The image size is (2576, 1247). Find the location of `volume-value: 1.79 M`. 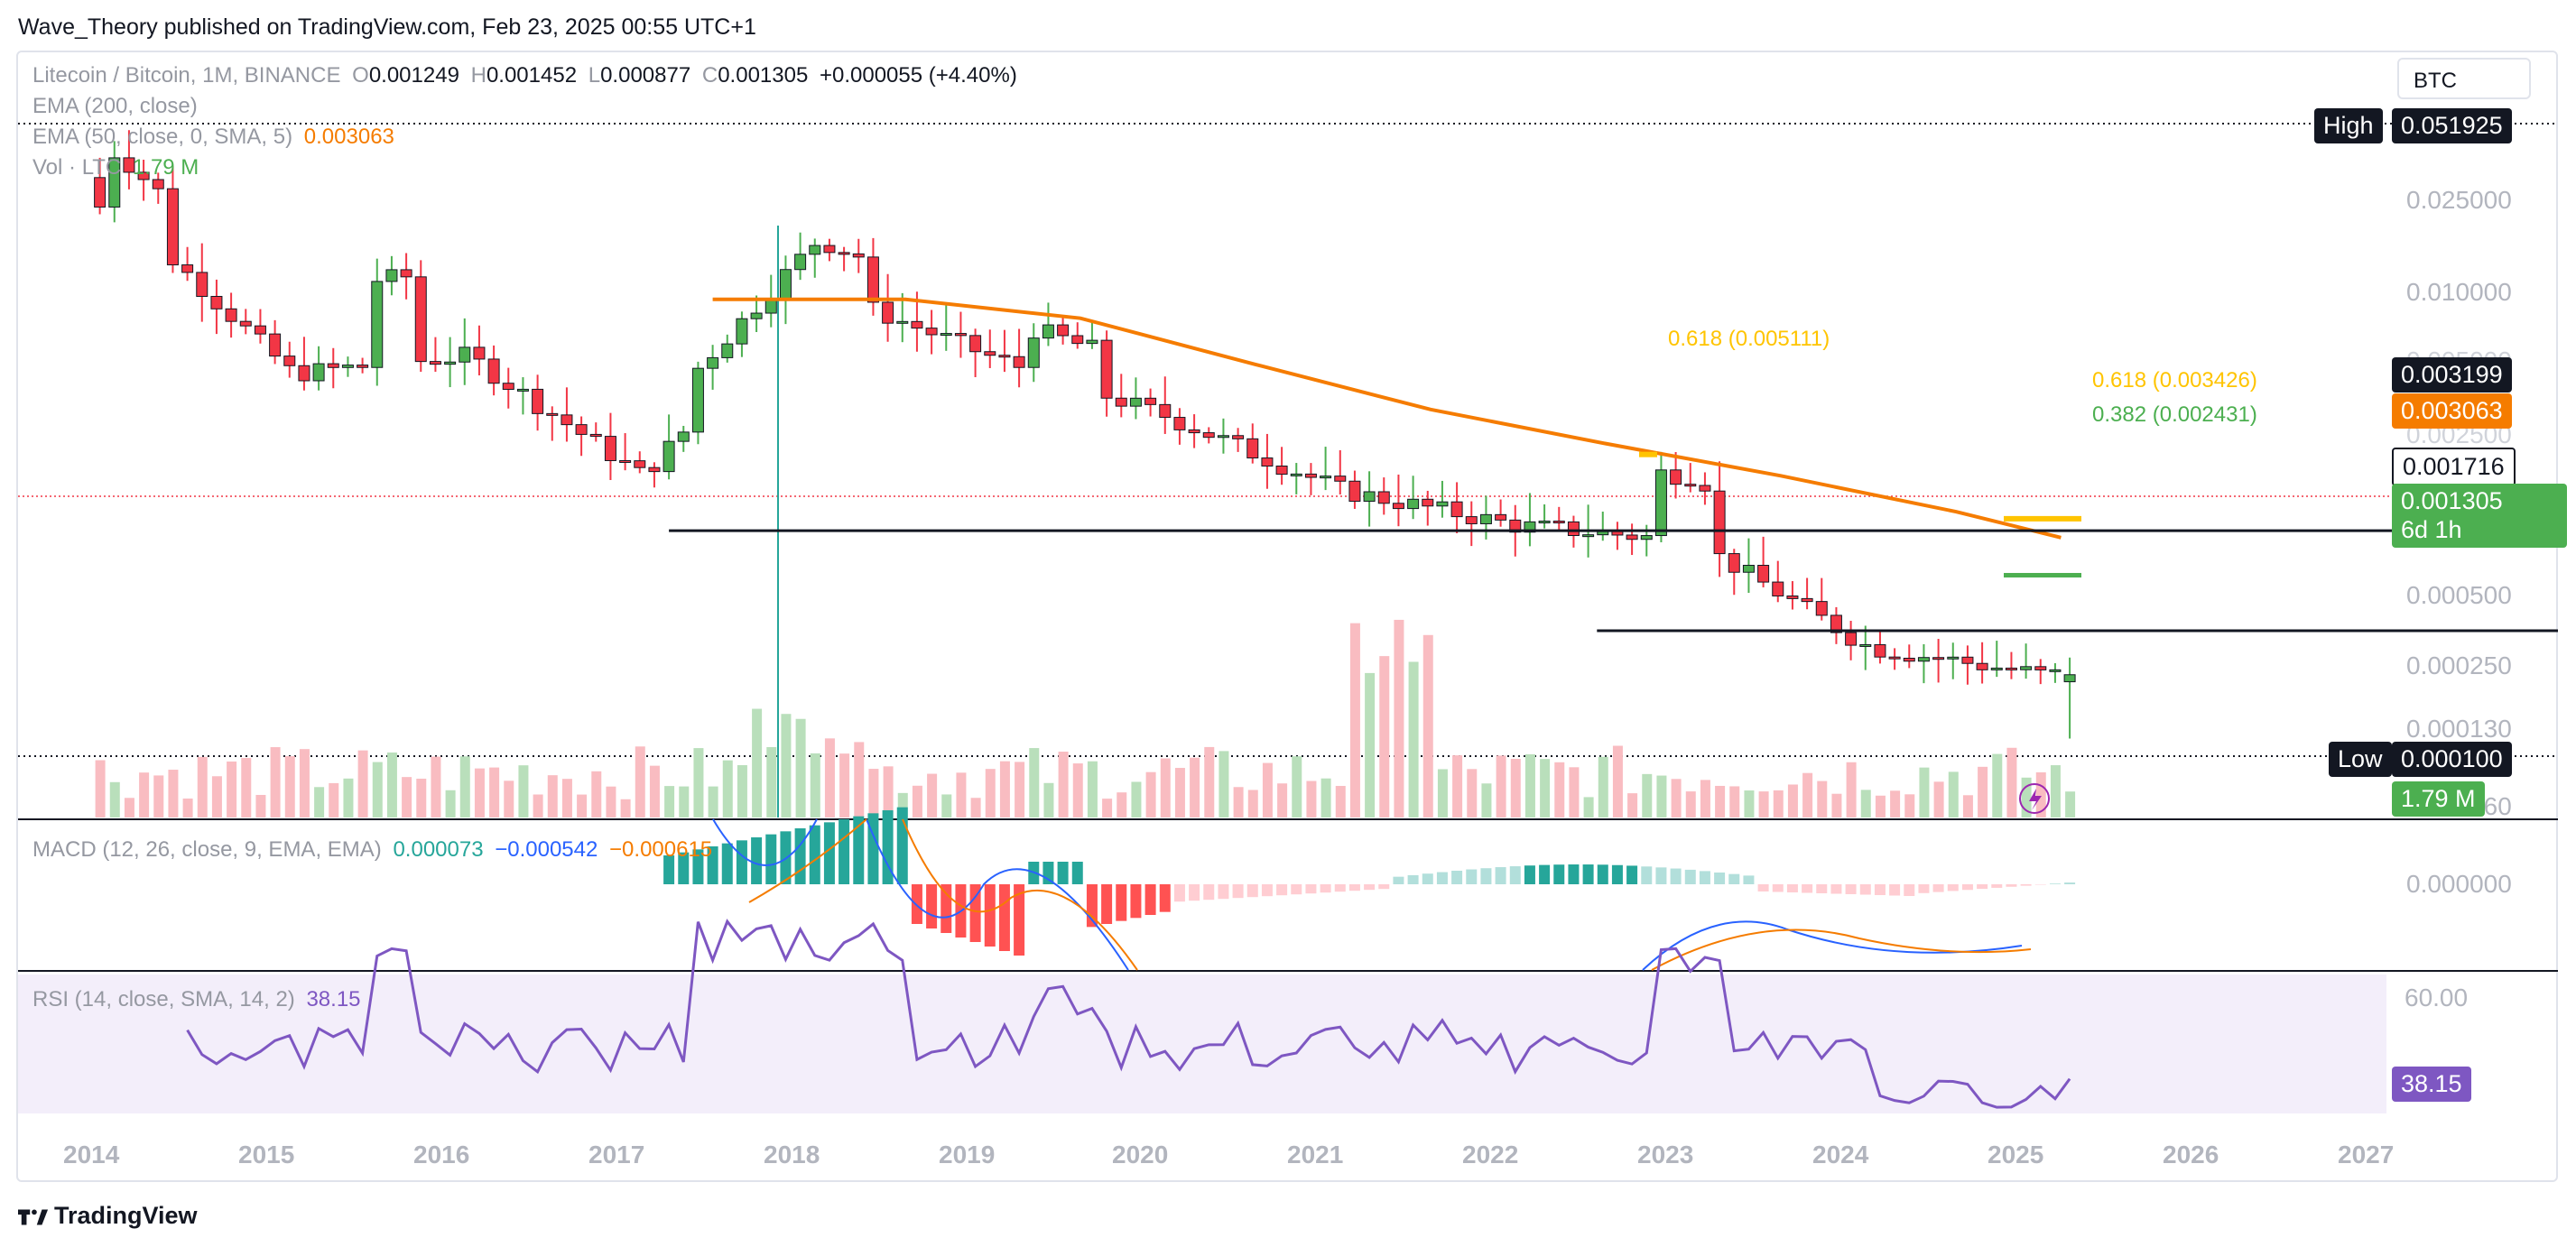

volume-value: 1.79 M is located at coordinates (165, 167).